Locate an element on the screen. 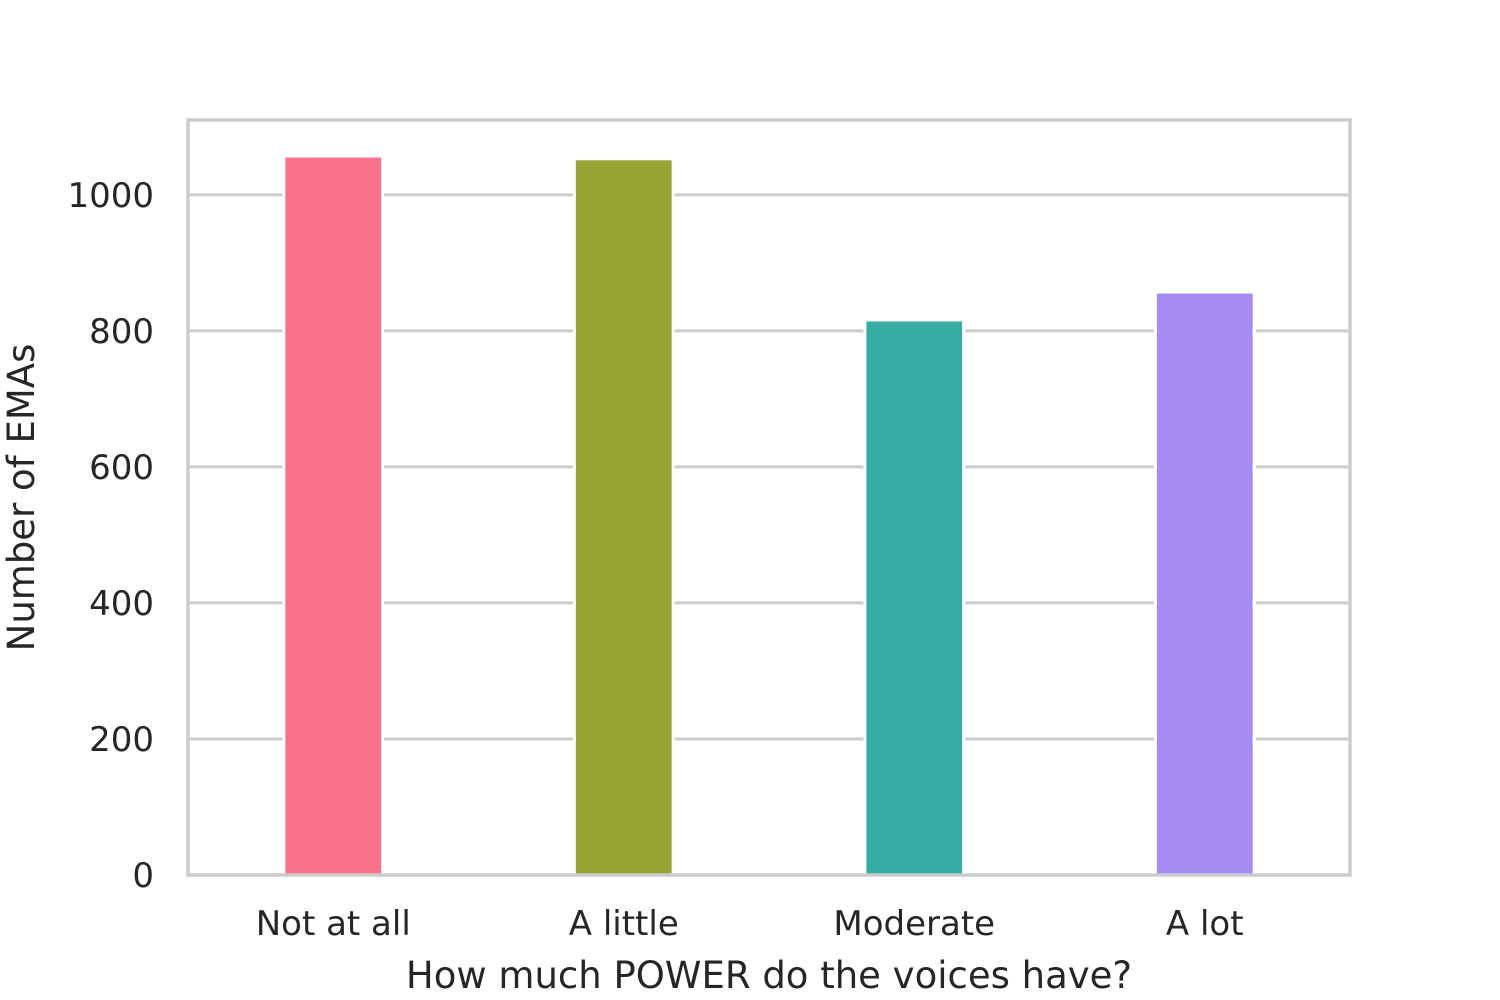 The width and height of the screenshot is (1500, 1000). y-tick-label: 800 is located at coordinates (121, 332).